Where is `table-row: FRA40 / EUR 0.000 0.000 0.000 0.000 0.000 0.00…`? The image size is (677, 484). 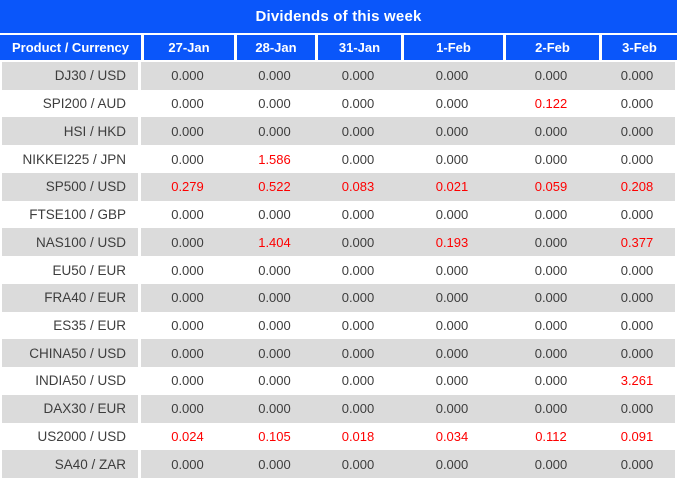
table-row: FRA40 / EUR 0.000 0.000 0.000 0.000 0.000 0.00… is located at coordinates (338, 297).